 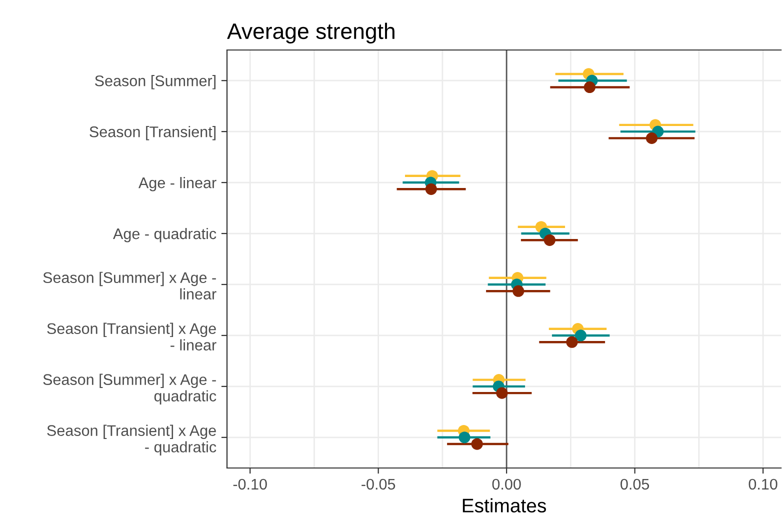 What do you see at coordinates (635, 484) in the screenshot?
I see `x-tick-label: 0.05` at bounding box center [635, 484].